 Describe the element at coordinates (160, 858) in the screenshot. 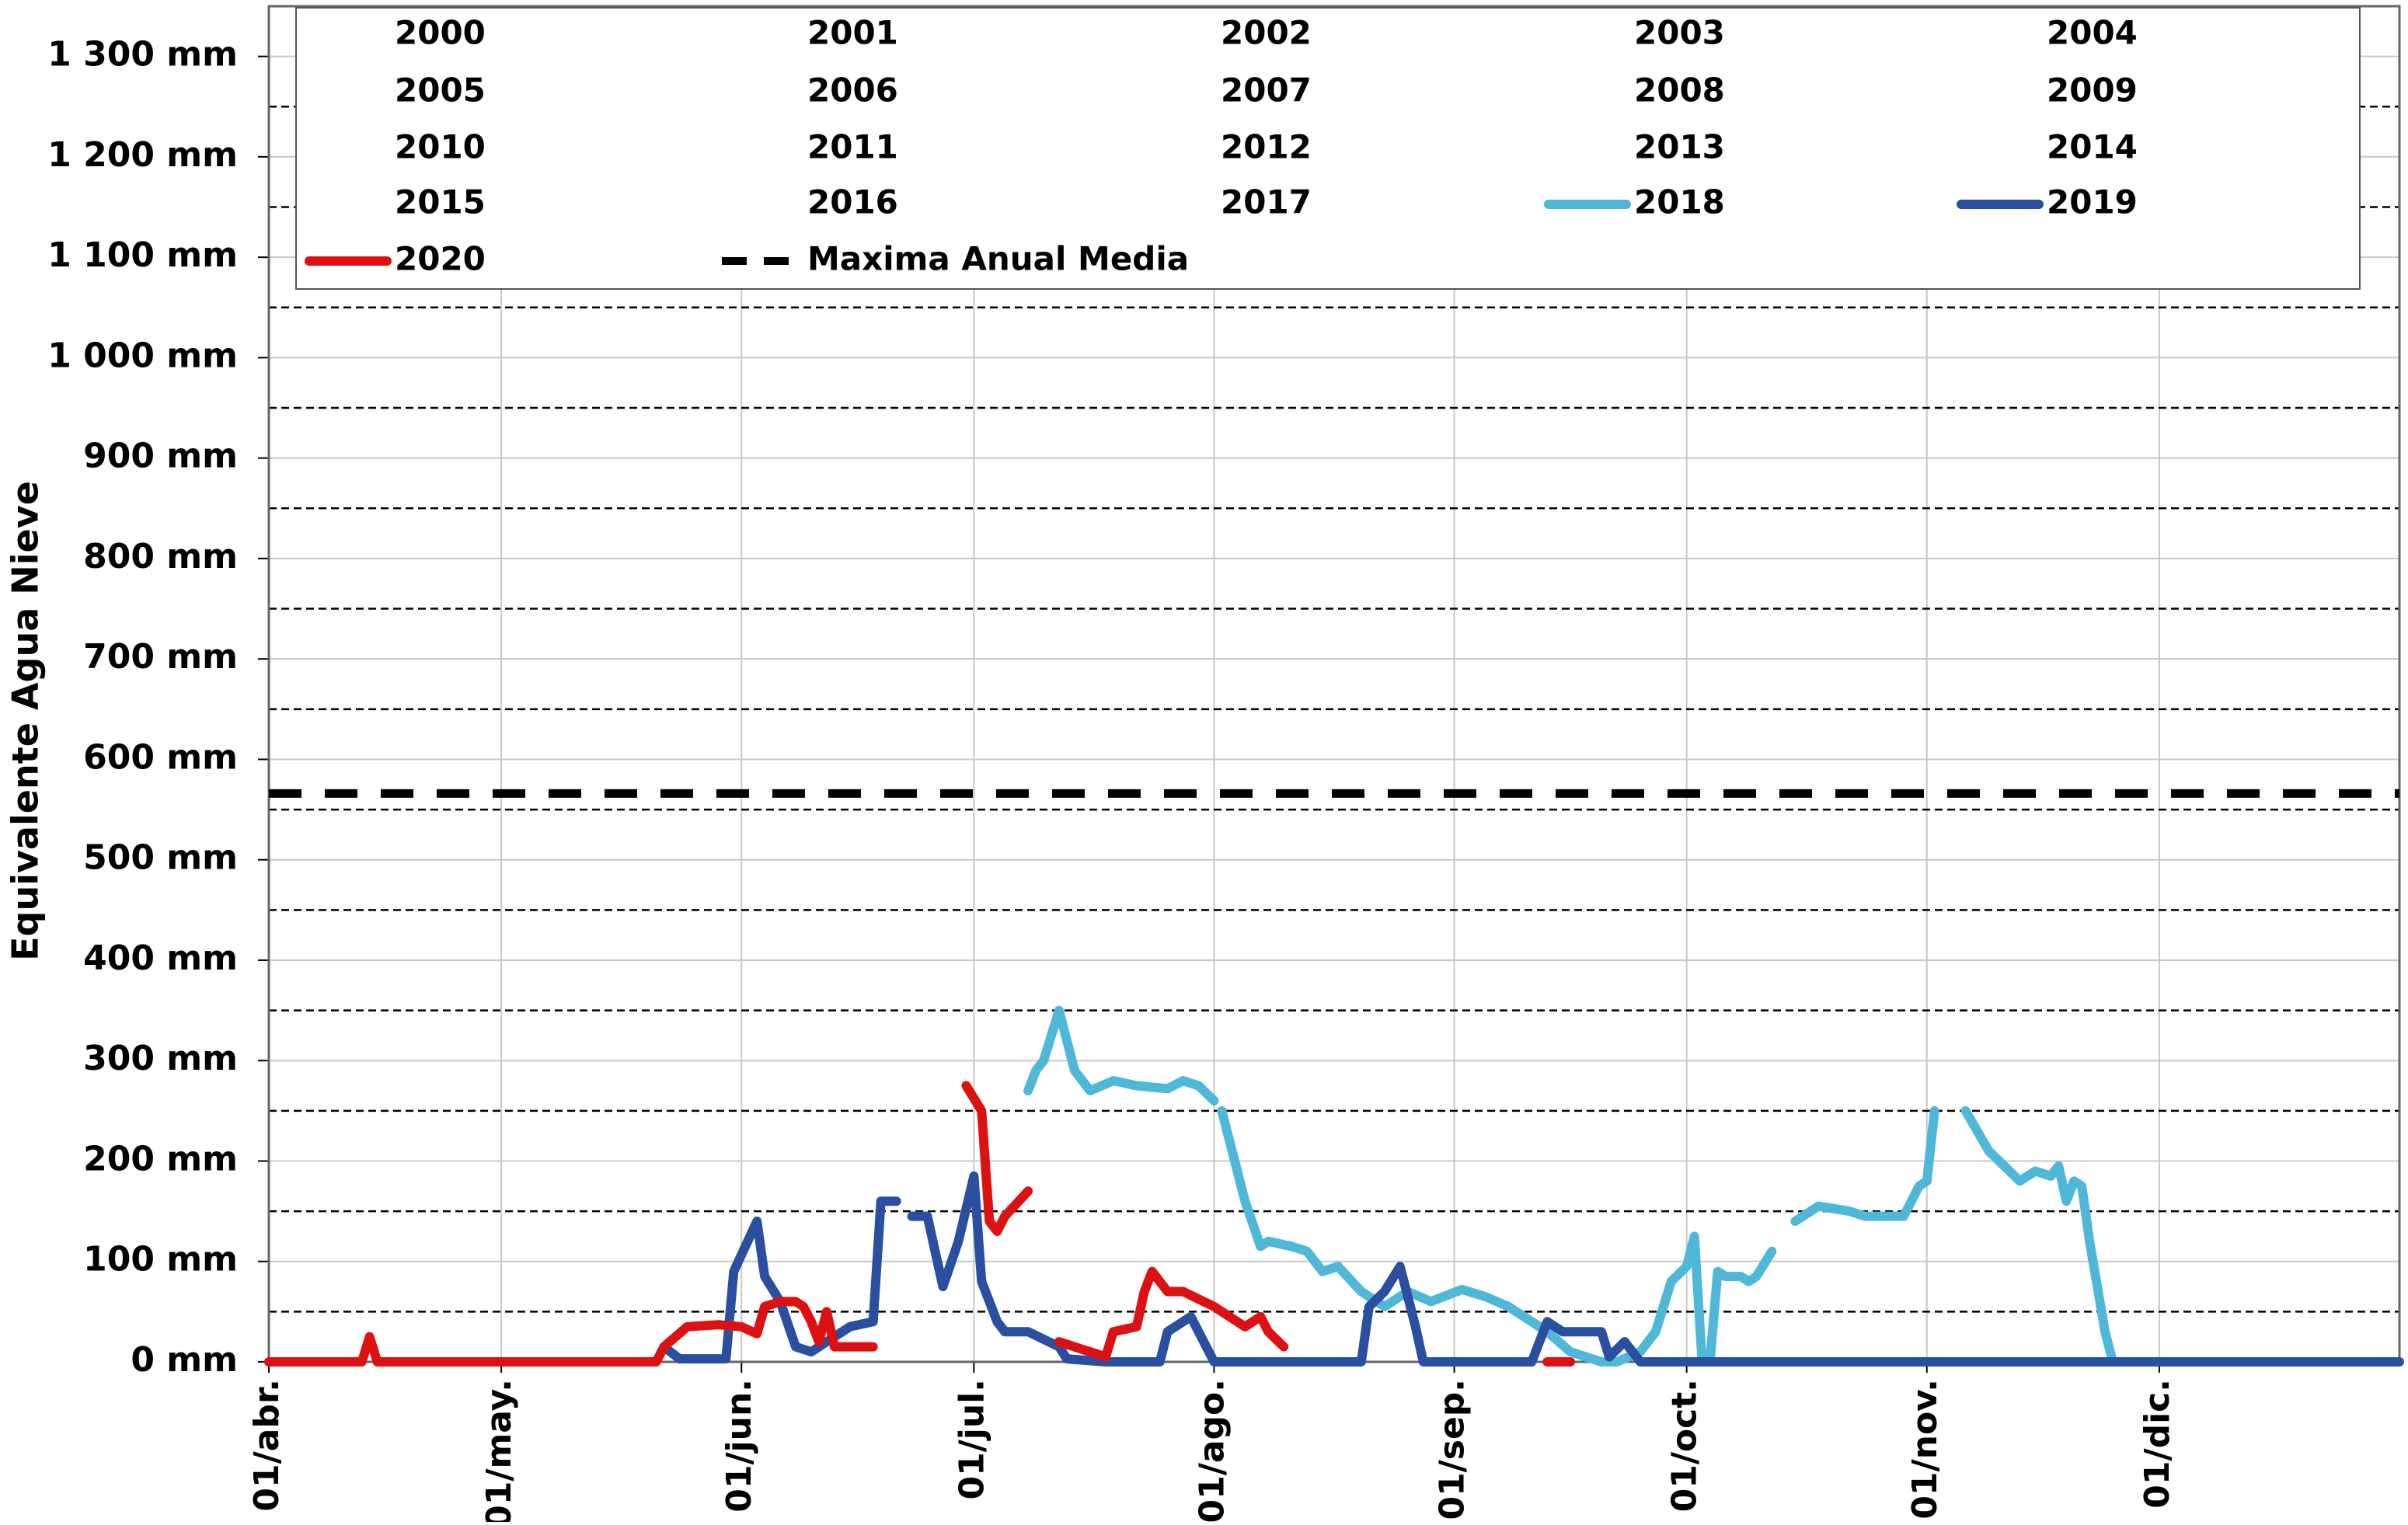

I see `y-tick-label: 500 mm` at that location.